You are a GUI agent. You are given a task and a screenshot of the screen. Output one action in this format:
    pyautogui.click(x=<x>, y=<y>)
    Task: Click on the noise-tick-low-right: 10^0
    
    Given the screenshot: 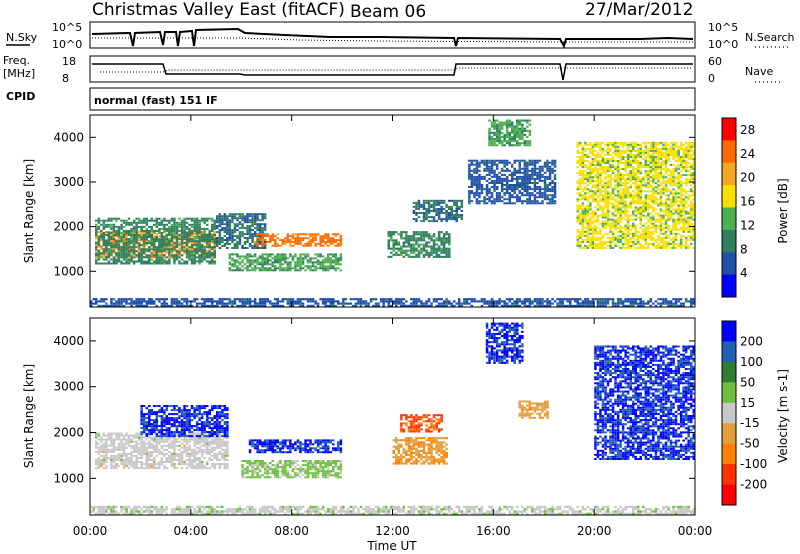 What is the action you would take?
    pyautogui.click(x=723, y=44)
    